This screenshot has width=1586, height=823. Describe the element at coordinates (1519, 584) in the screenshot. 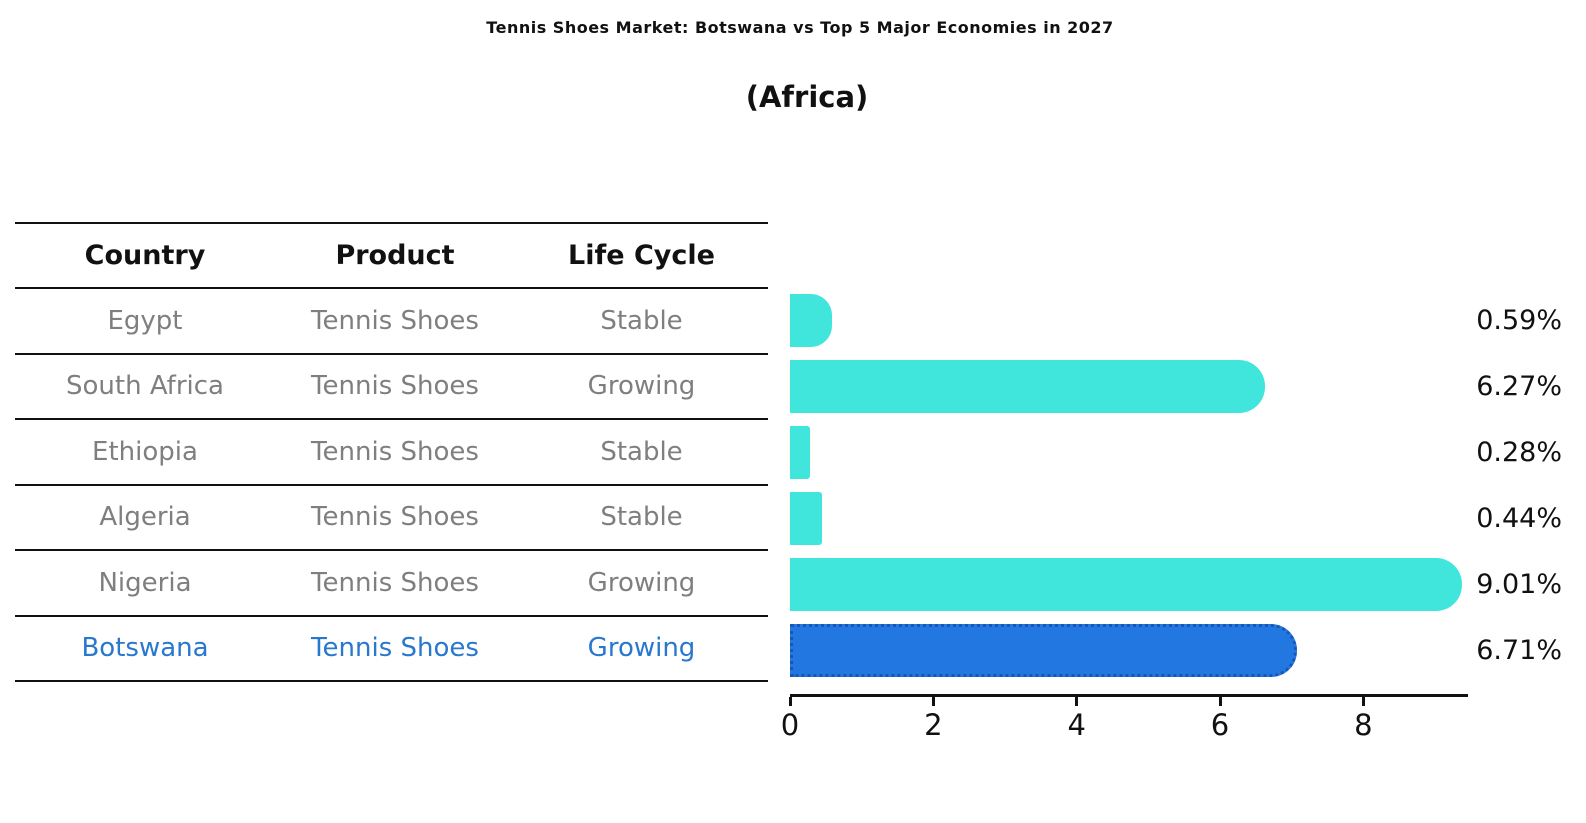

I see `bar-value-label: 9.01%` at that location.